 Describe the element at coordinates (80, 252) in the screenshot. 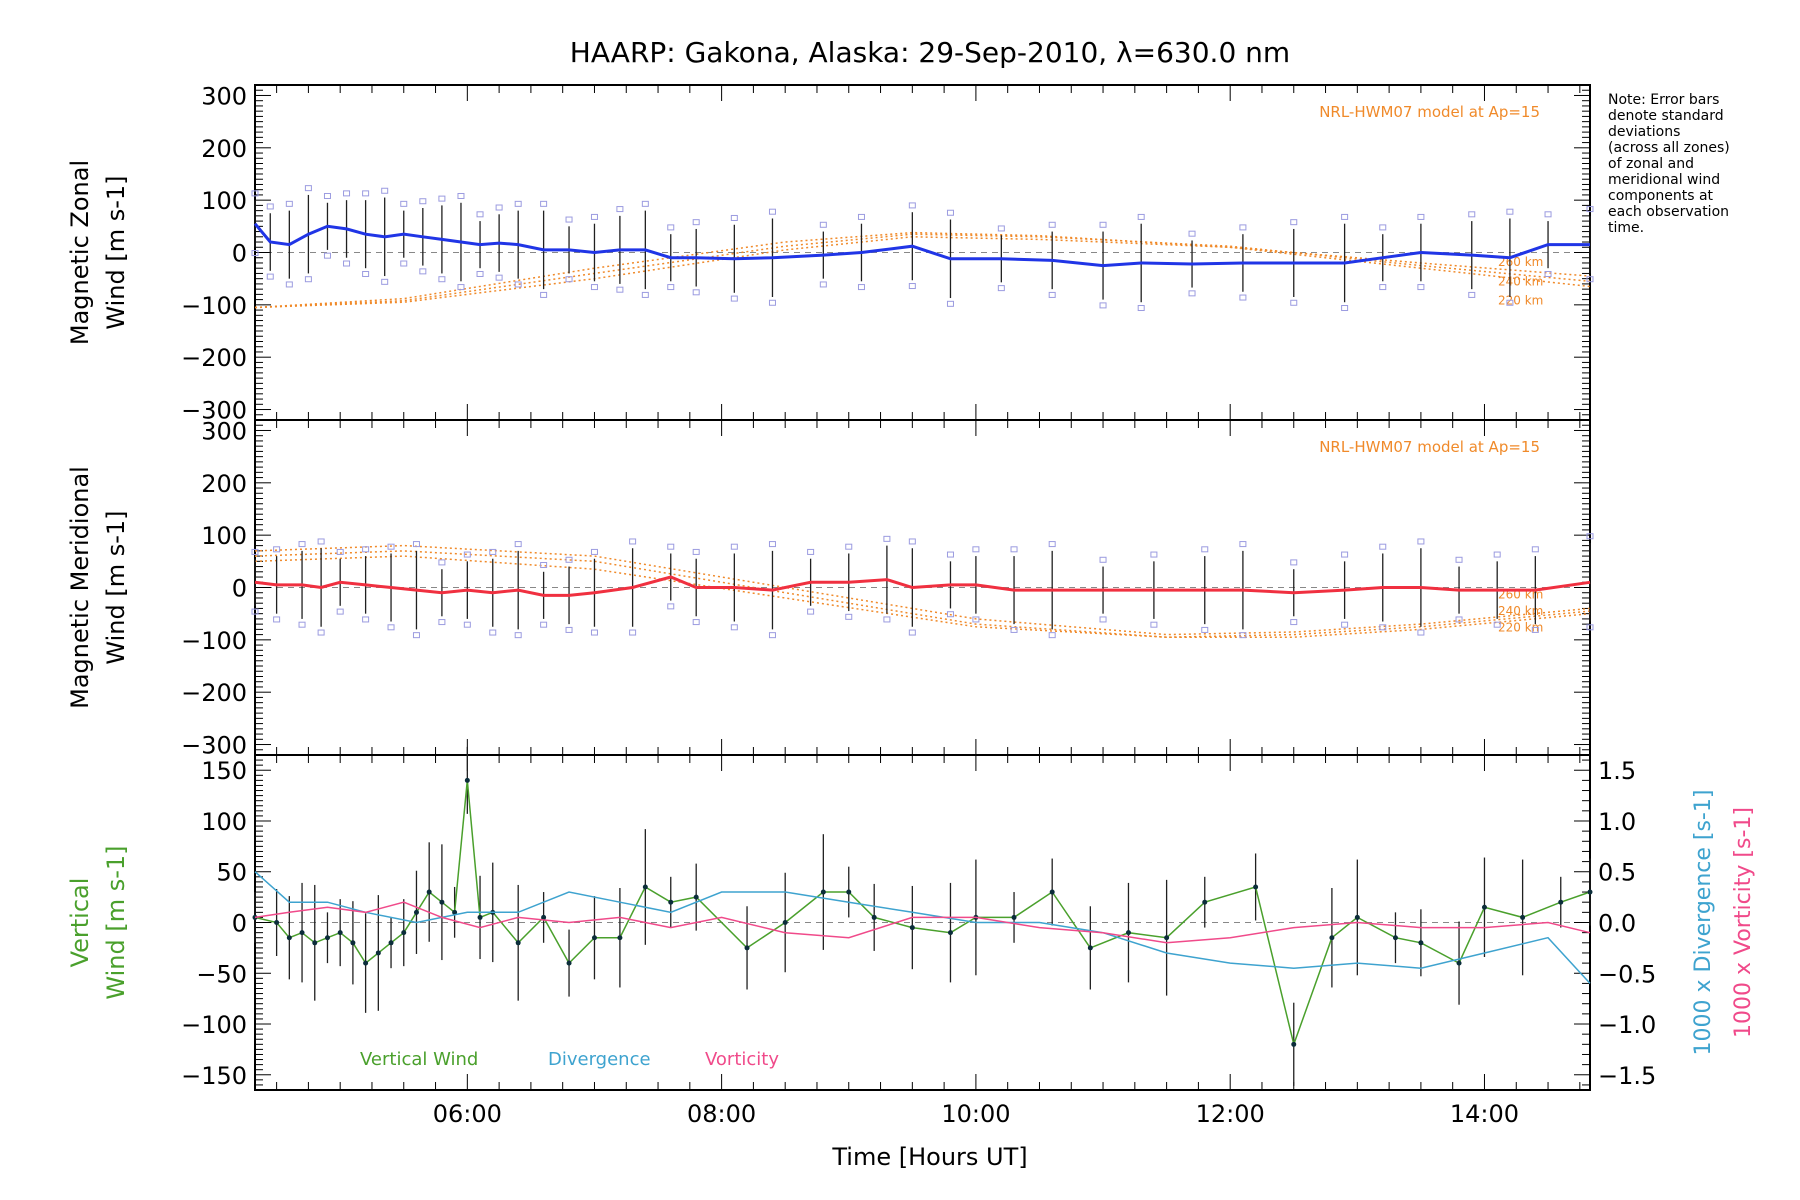

I see `y-axis-label: Magnetic Zonal` at that location.